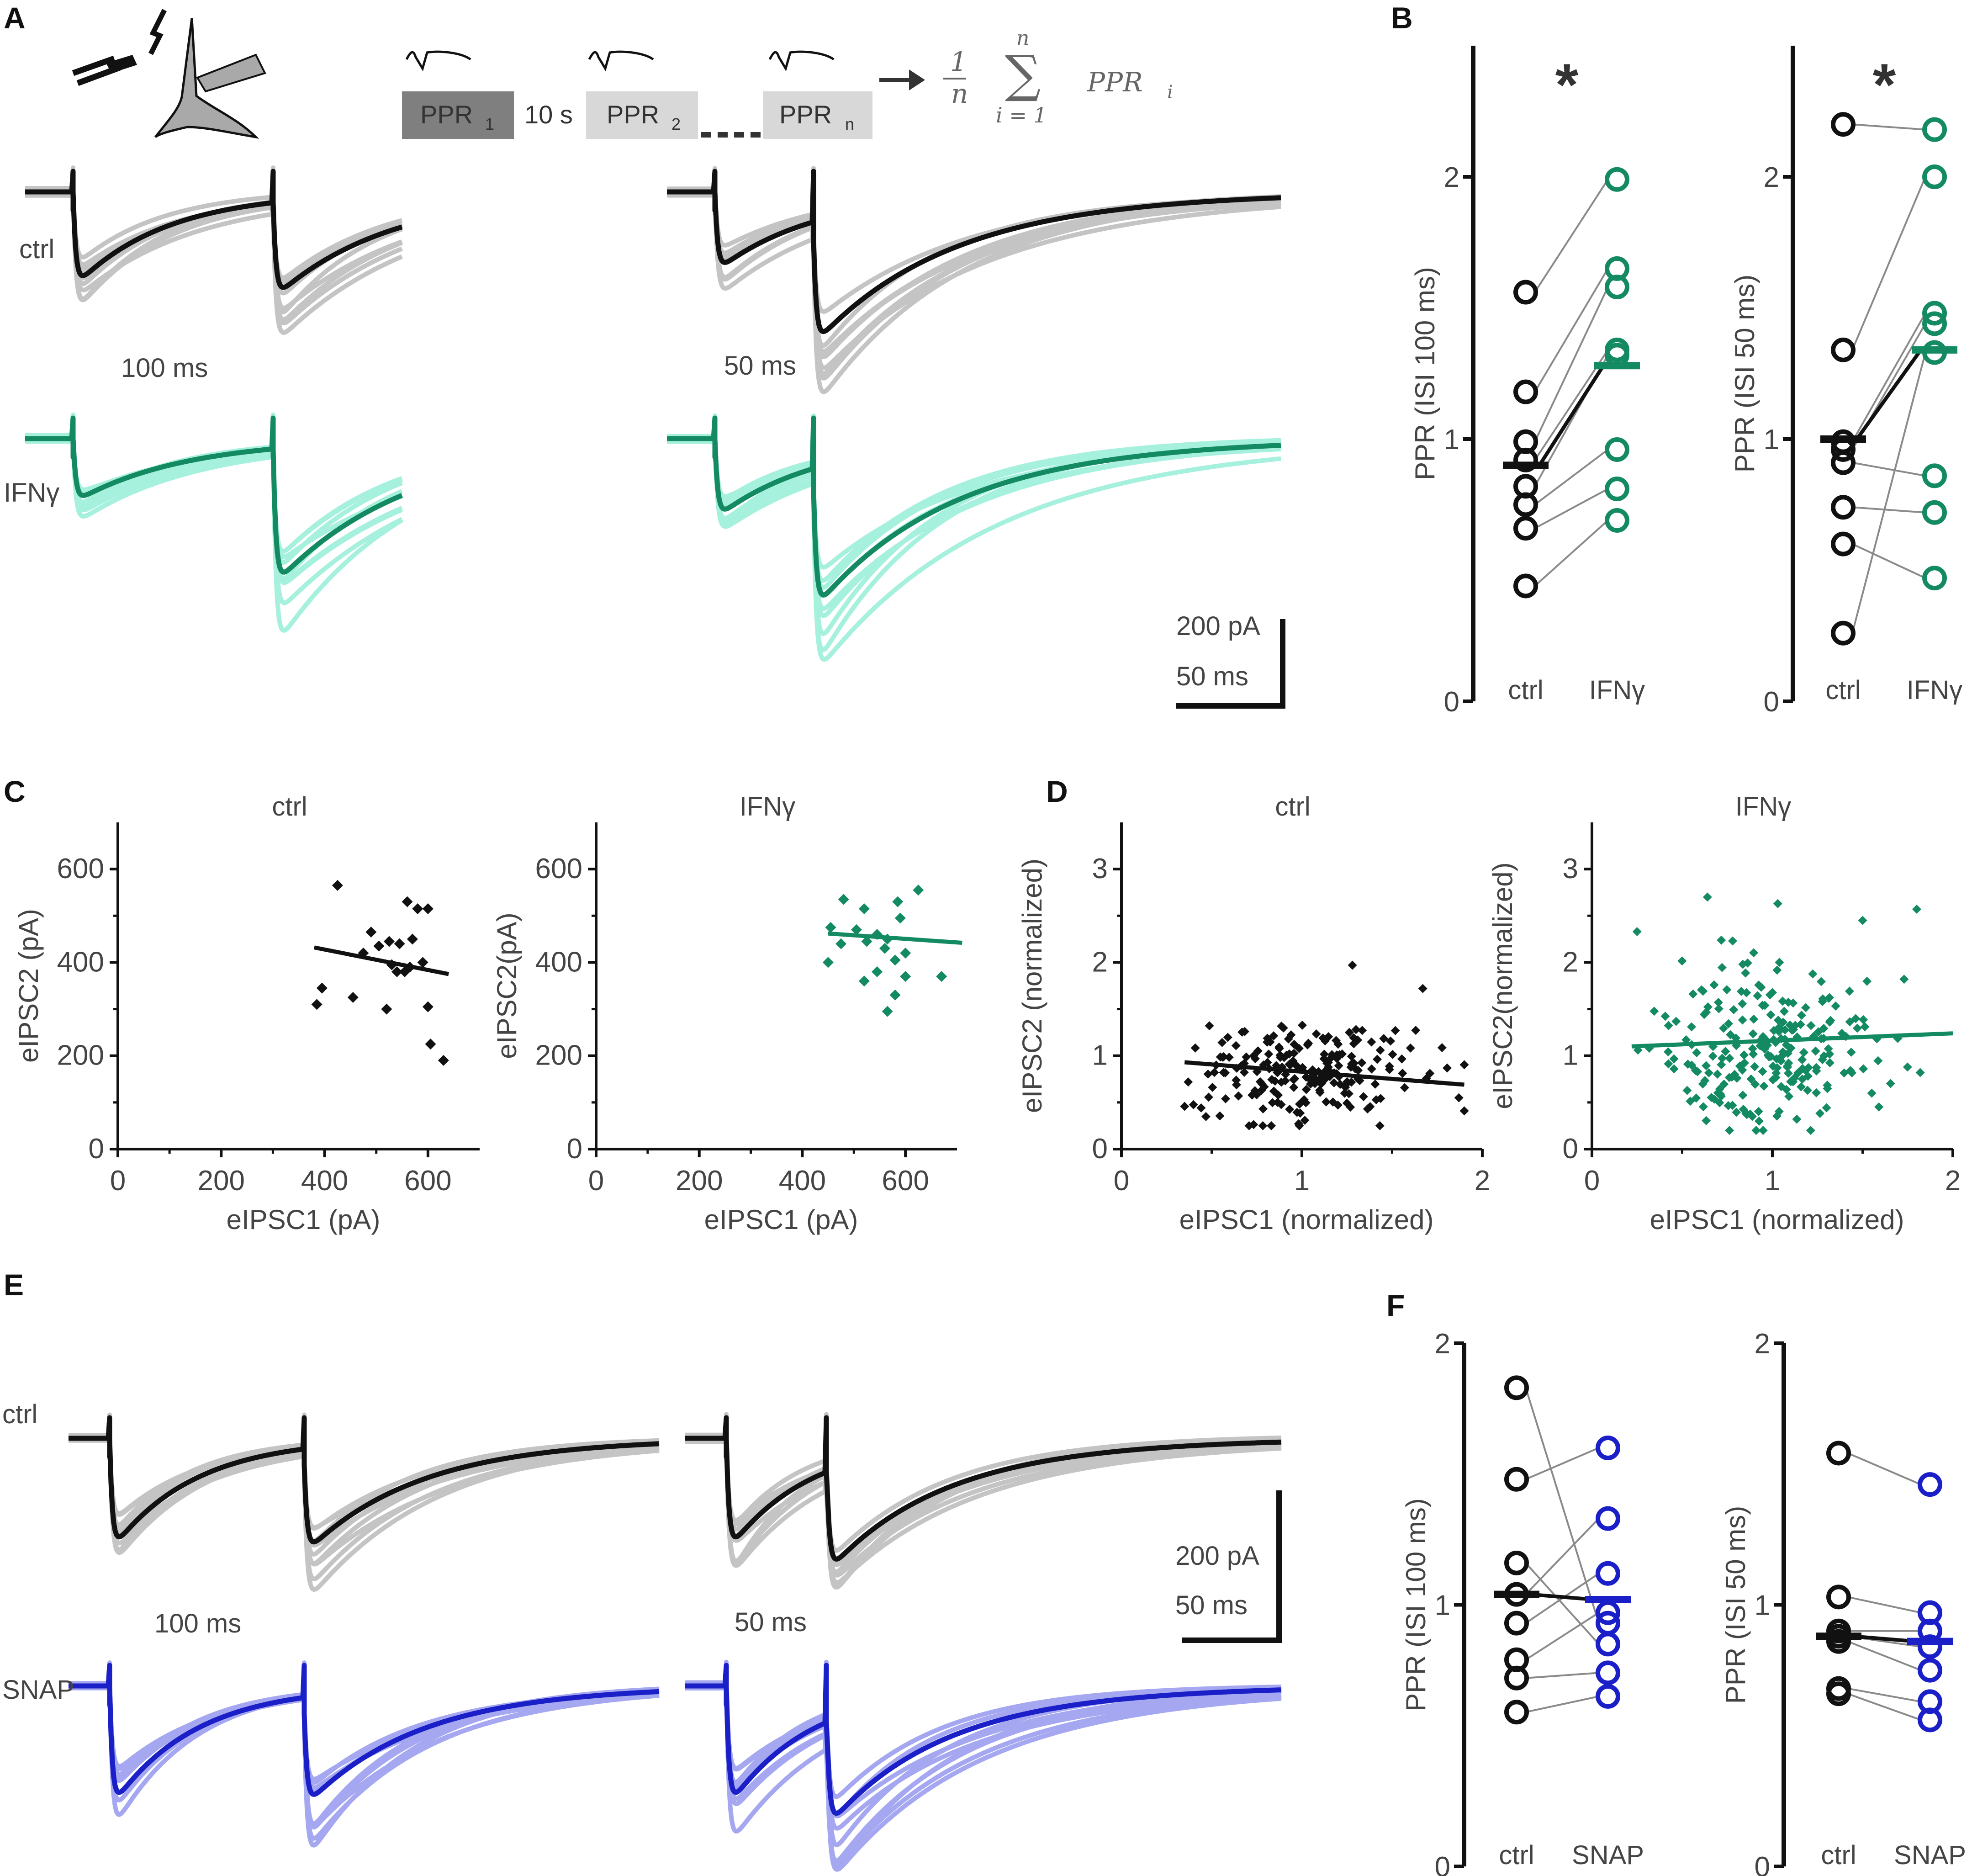  What do you see at coordinates (699, 1181) in the screenshot?
I see `panelC-x-tick-label: 200` at bounding box center [699, 1181].